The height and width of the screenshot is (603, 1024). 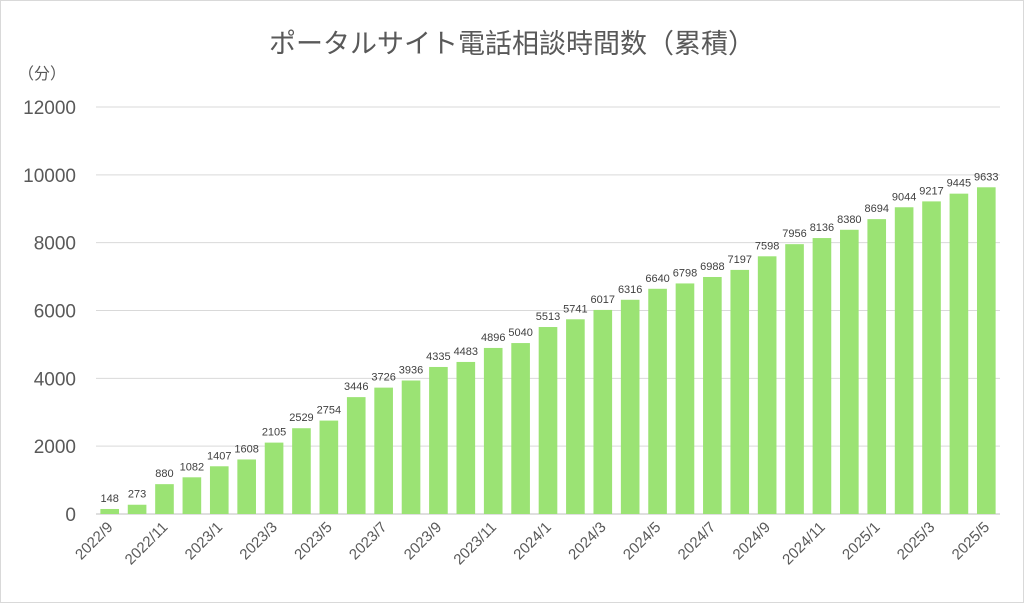 I want to click on data-label: 8694, so click(x=876, y=209).